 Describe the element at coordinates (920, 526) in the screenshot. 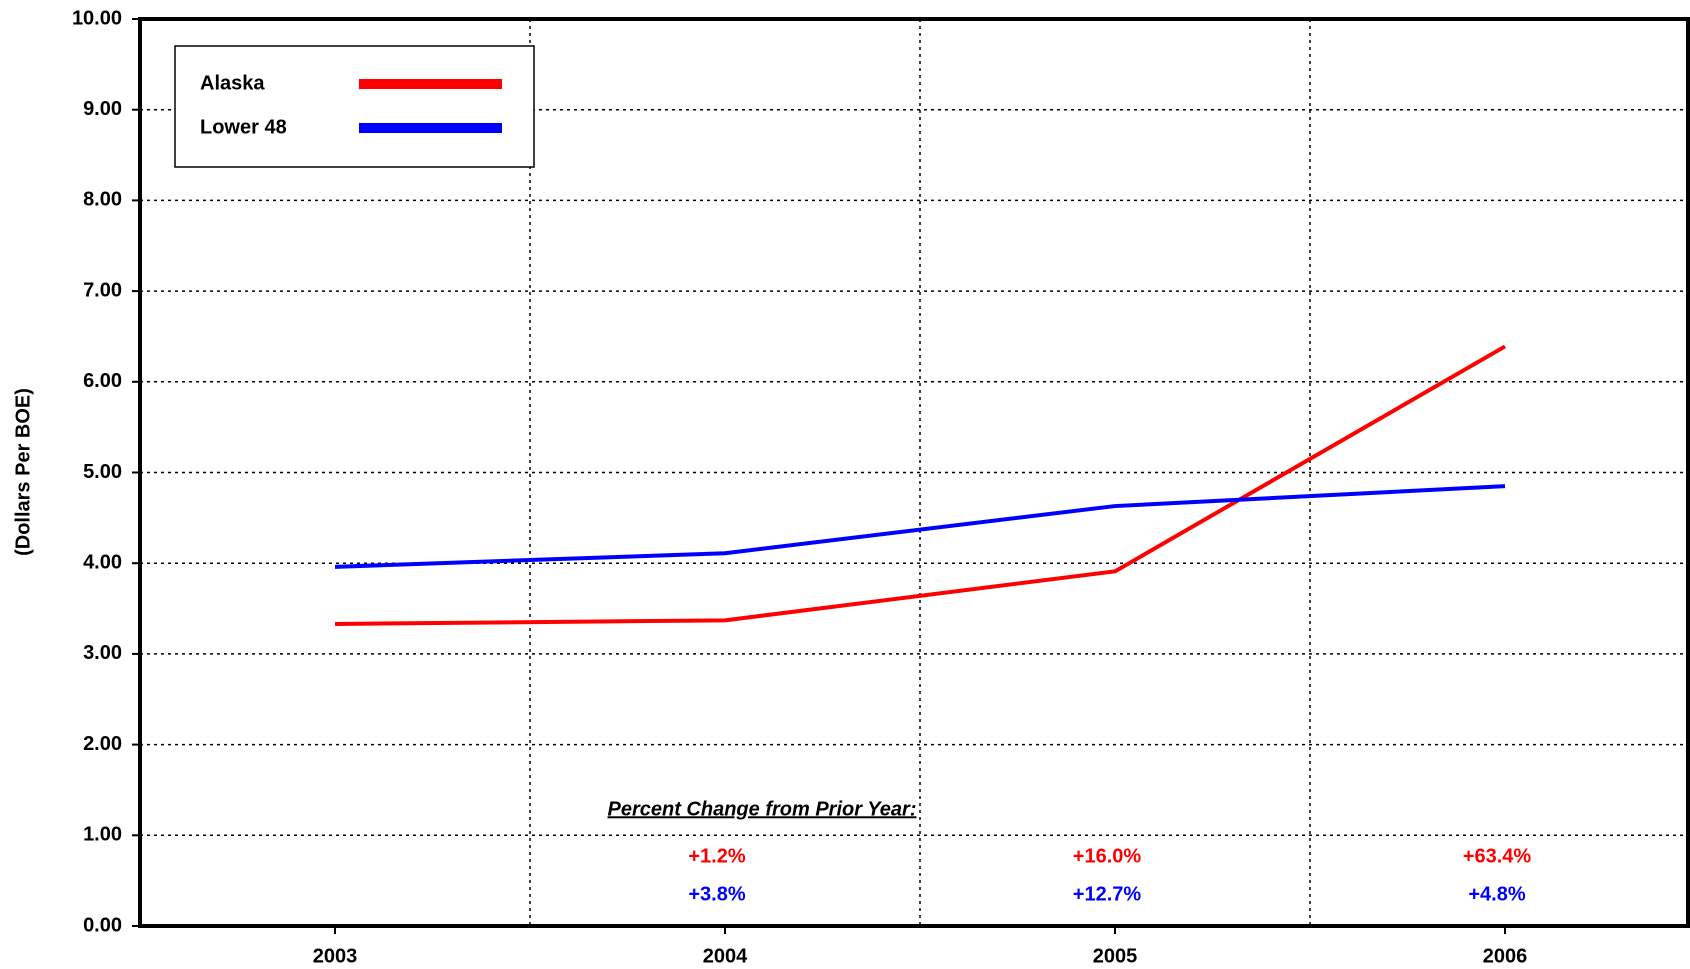

I see `line-series` at that location.